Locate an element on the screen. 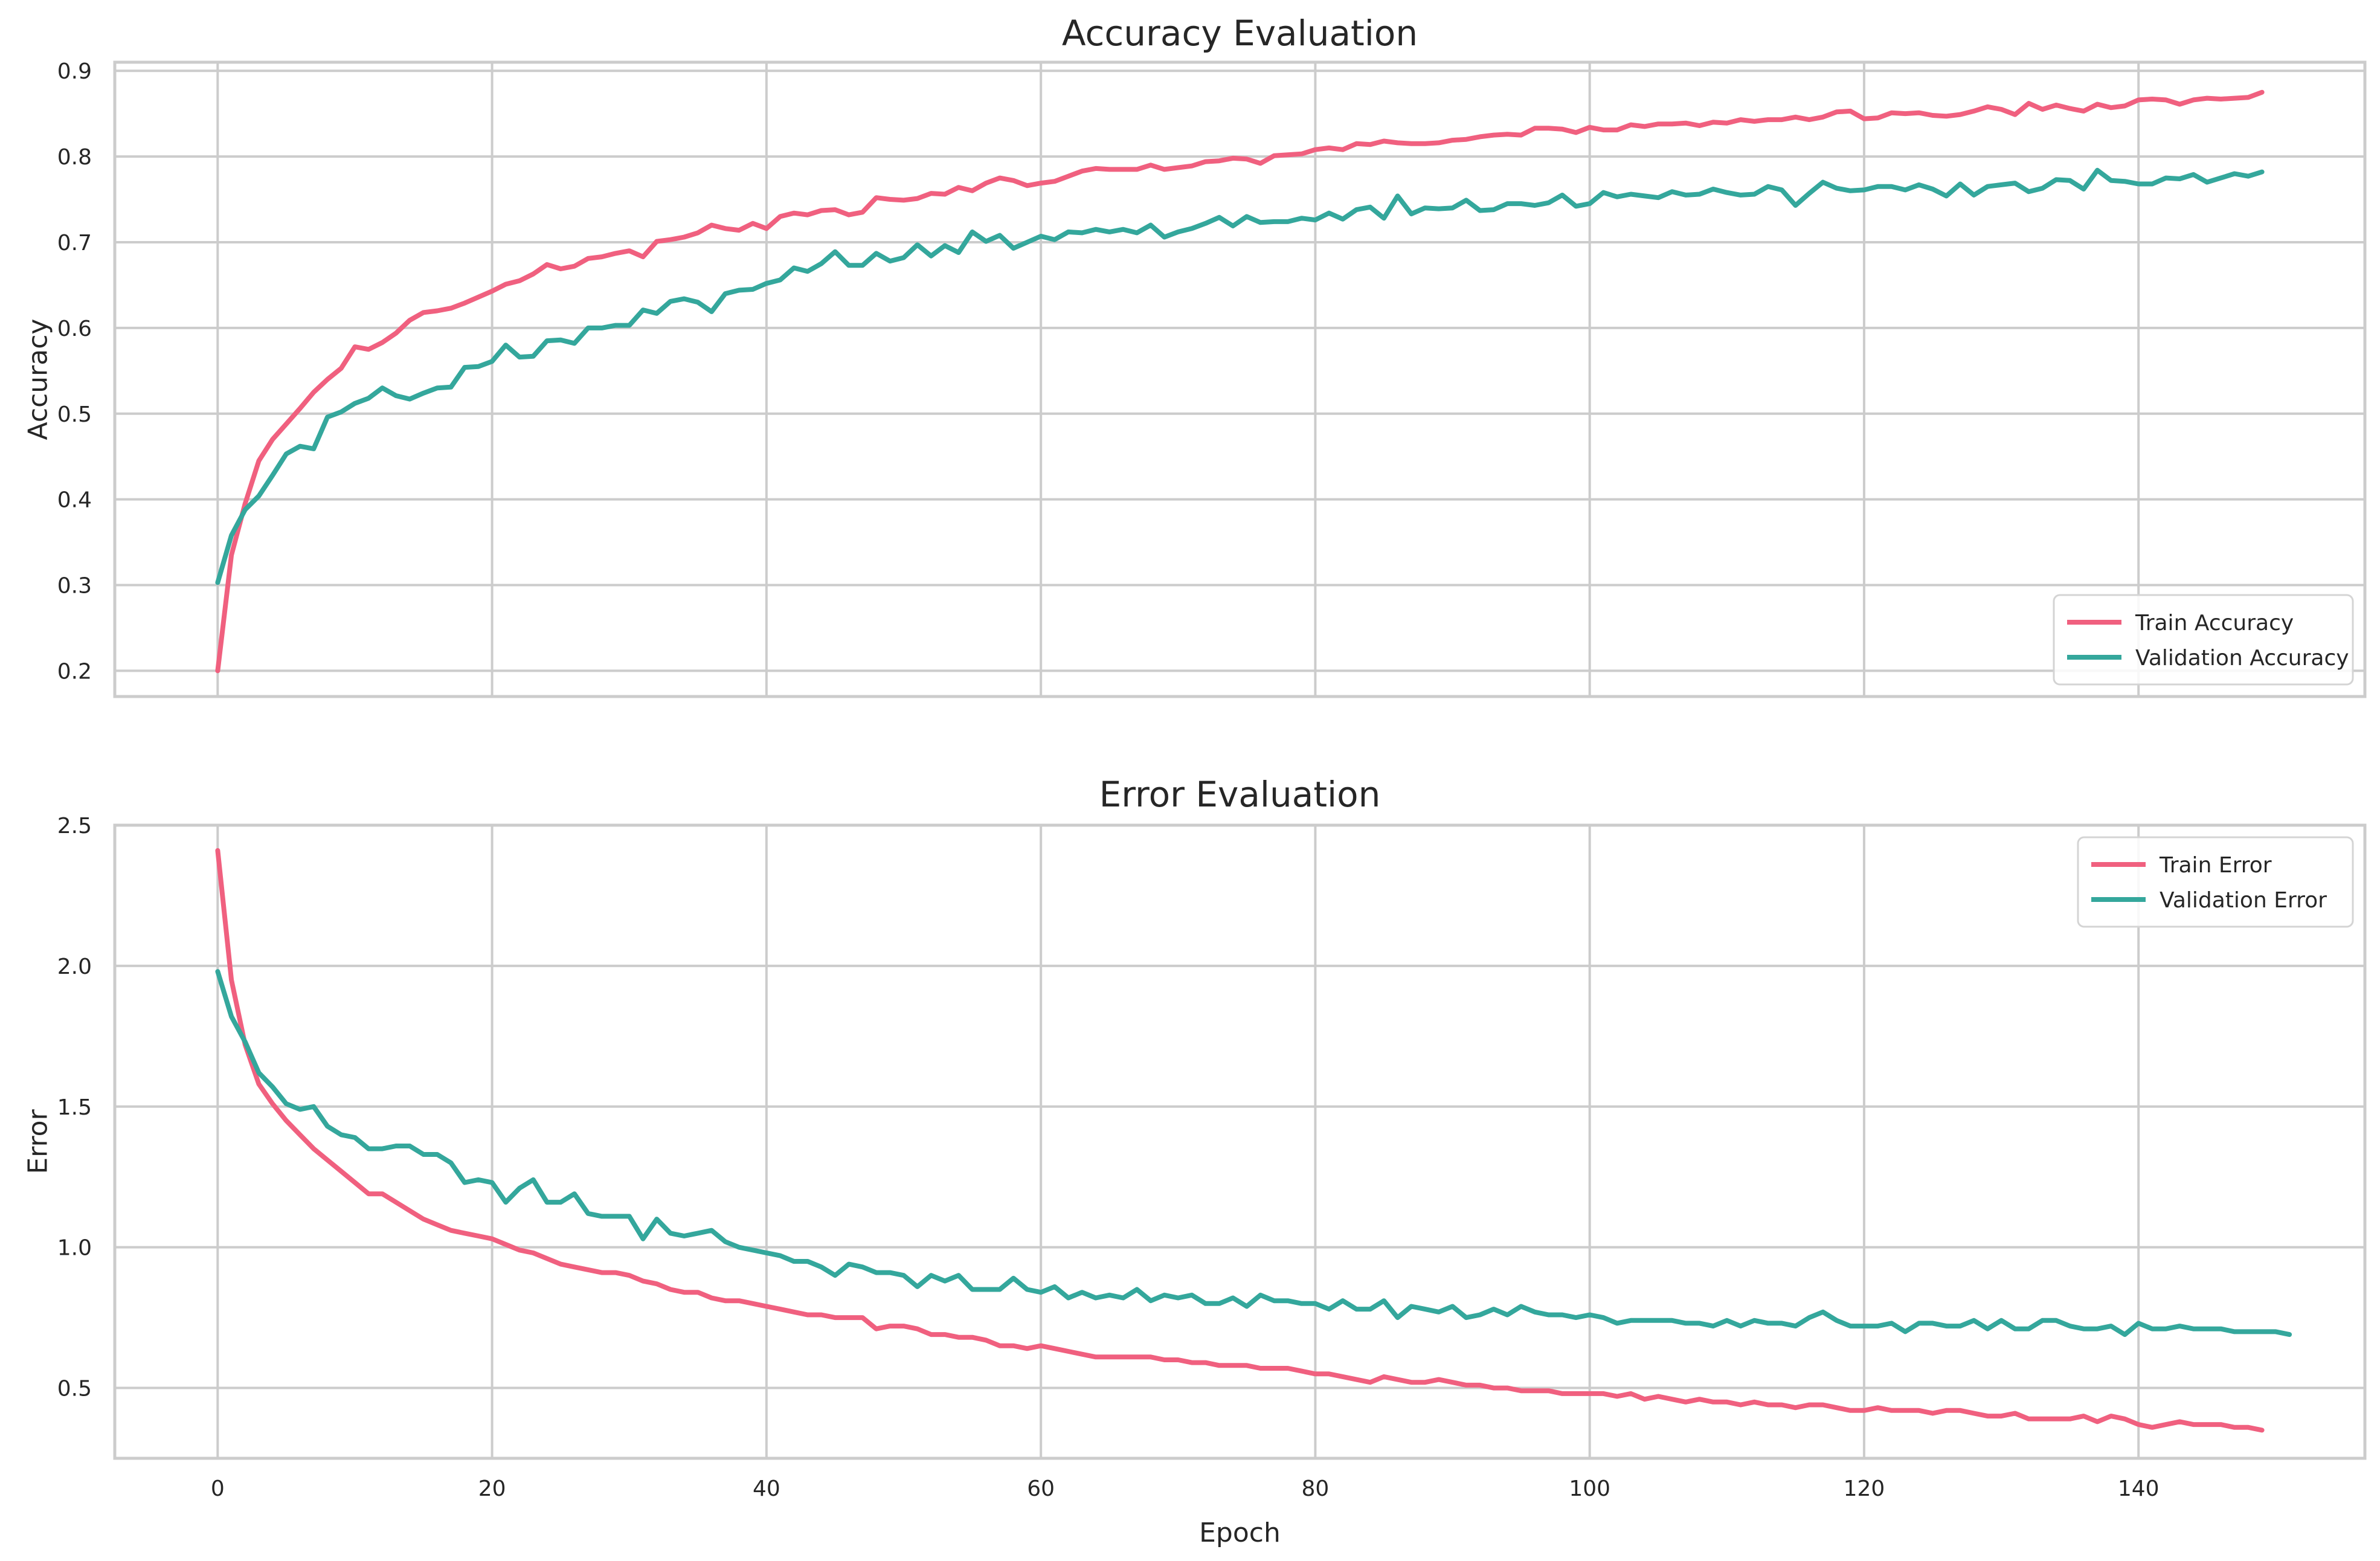  epoch-x-tick-labels: 0 20 40 60 80 100 120 140 is located at coordinates (1185, 1488).